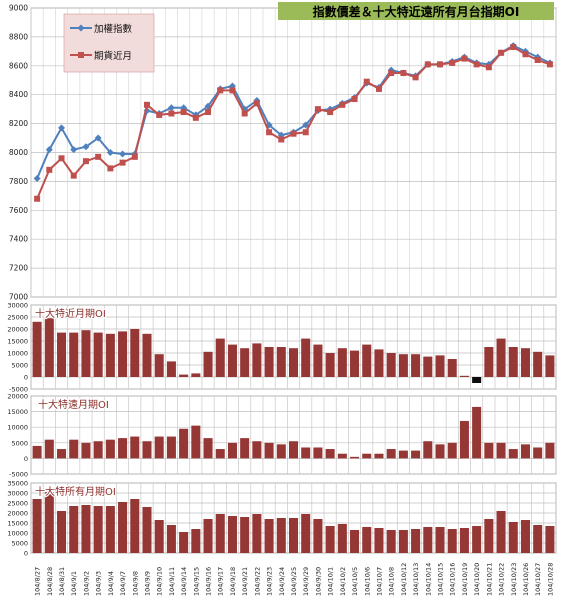 The image size is (562, 604). Describe the element at coordinates (81, 55) in the screenshot. I see `legend-marker` at that location.